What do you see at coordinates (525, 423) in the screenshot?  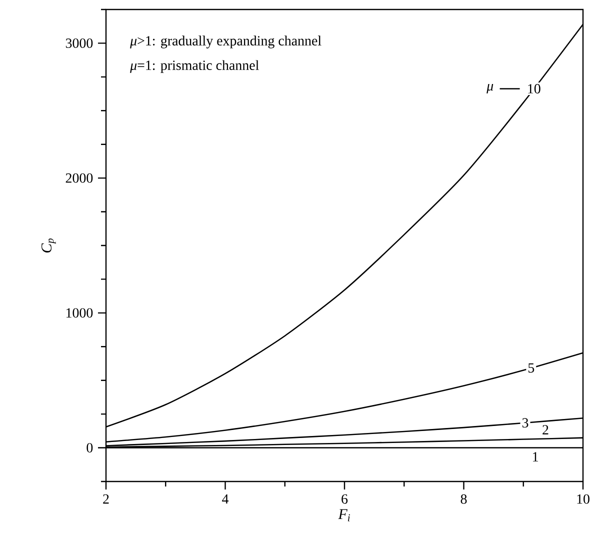 I see `series-label: 3` at bounding box center [525, 423].